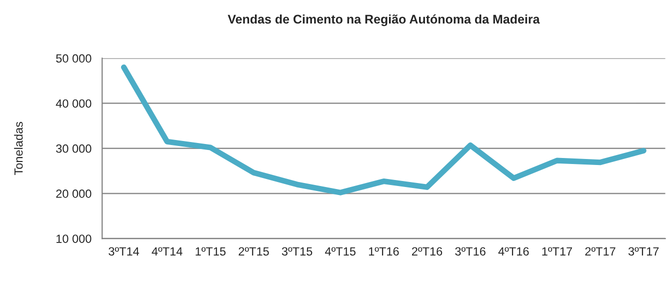  What do you see at coordinates (427, 251) in the screenshot?
I see `x-tick-label: 2ºT16` at bounding box center [427, 251].